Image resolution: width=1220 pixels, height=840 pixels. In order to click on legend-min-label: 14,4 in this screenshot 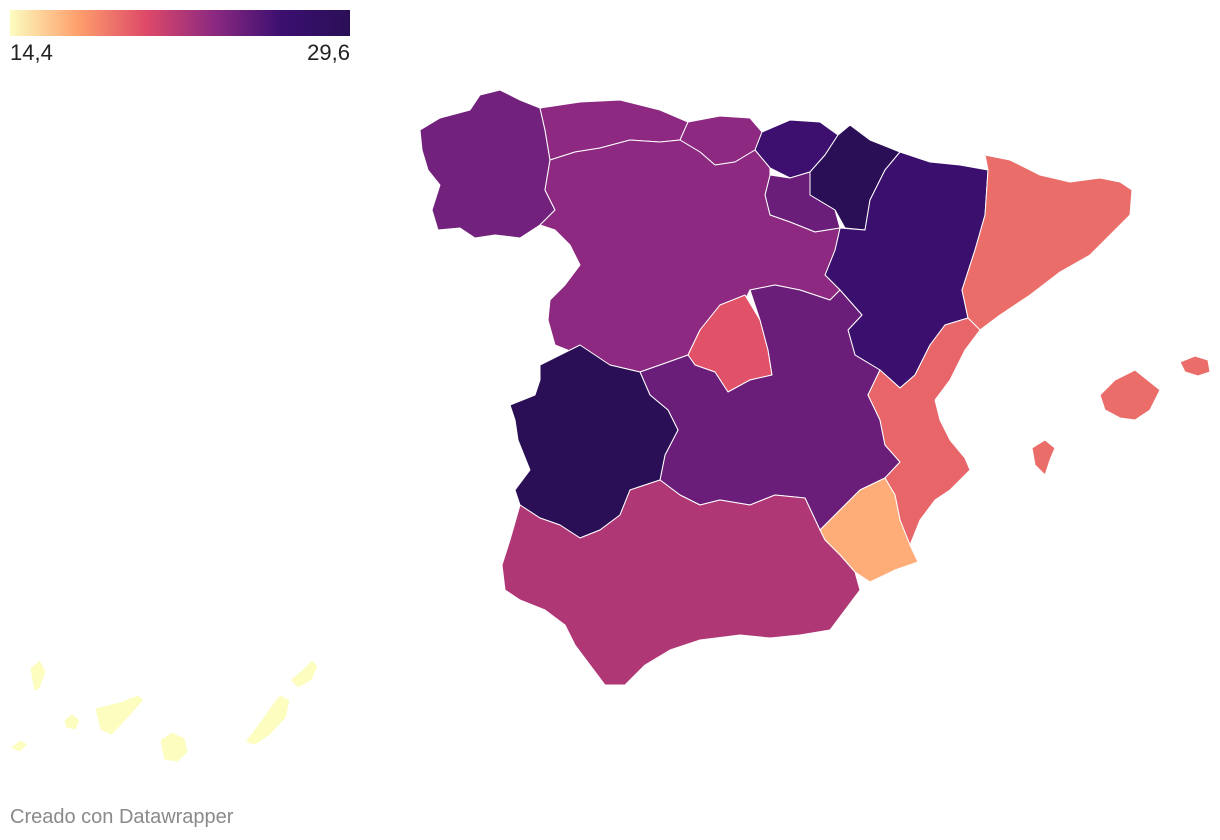, I will do `click(31, 52)`.